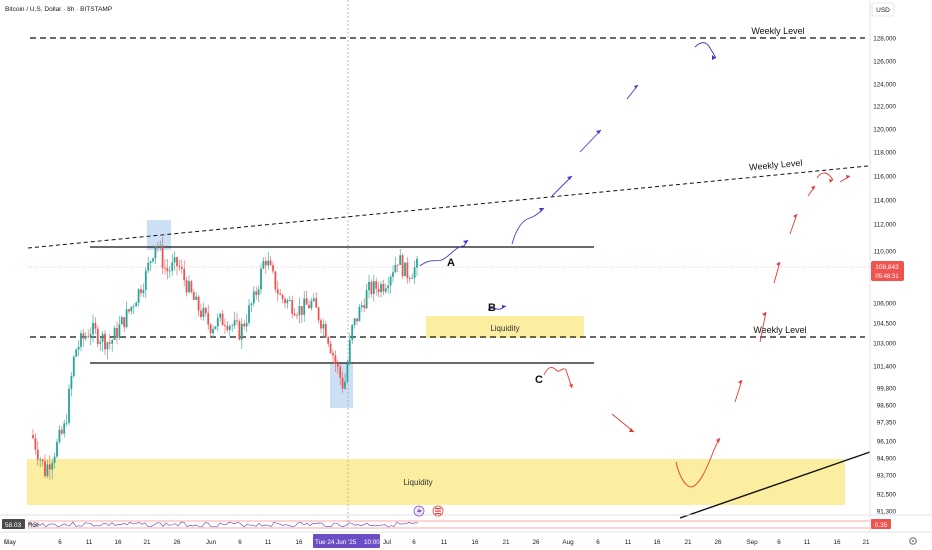 This screenshot has height=550, width=932. I want to click on label-b: B, so click(492, 308).